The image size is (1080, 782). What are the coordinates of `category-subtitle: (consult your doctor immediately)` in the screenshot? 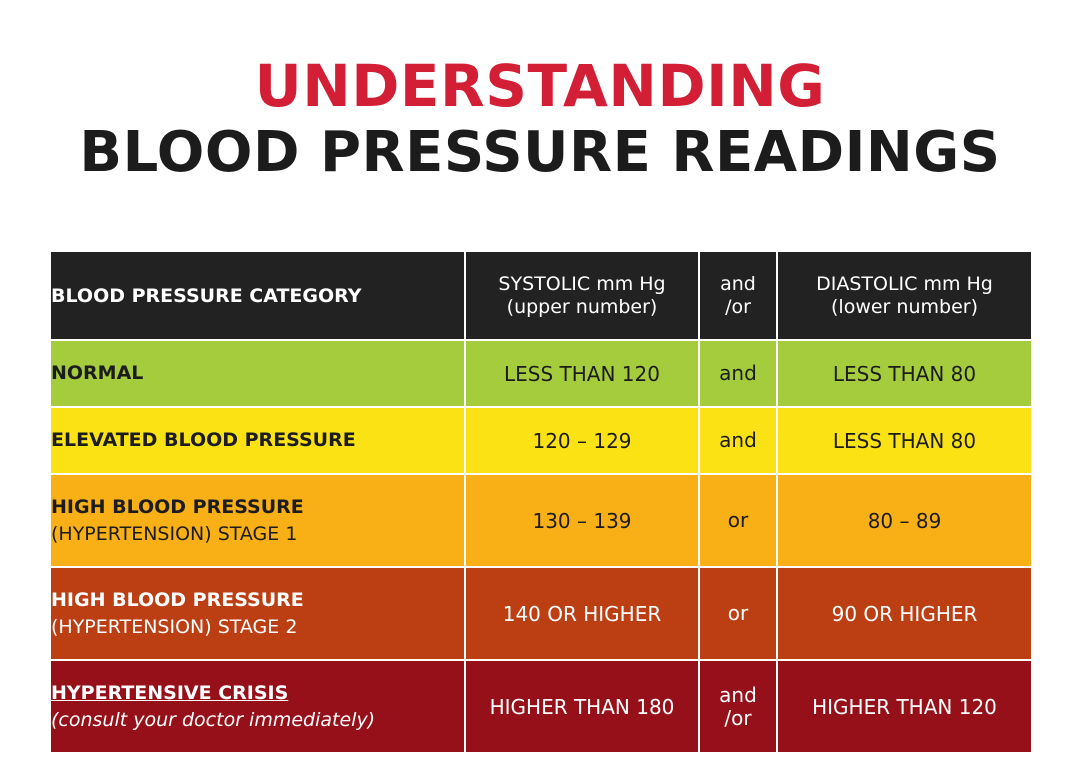 It's located at (213, 719).